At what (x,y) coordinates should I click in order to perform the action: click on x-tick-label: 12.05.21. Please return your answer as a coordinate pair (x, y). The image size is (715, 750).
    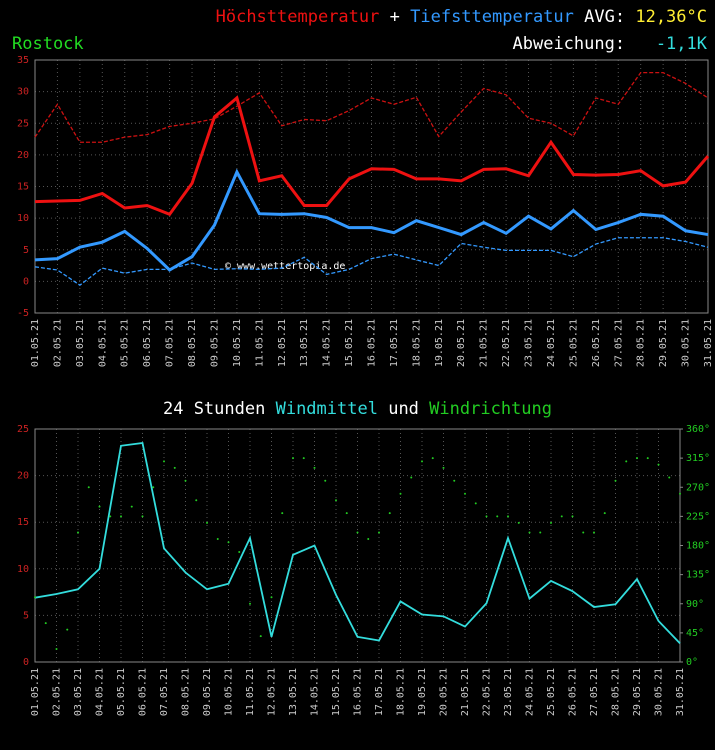
    Looking at the image, I should click on (272, 692).